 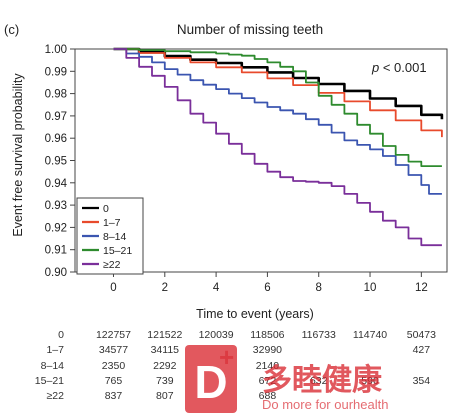 I want to click on legend-label: 8–14, so click(x=115, y=237).